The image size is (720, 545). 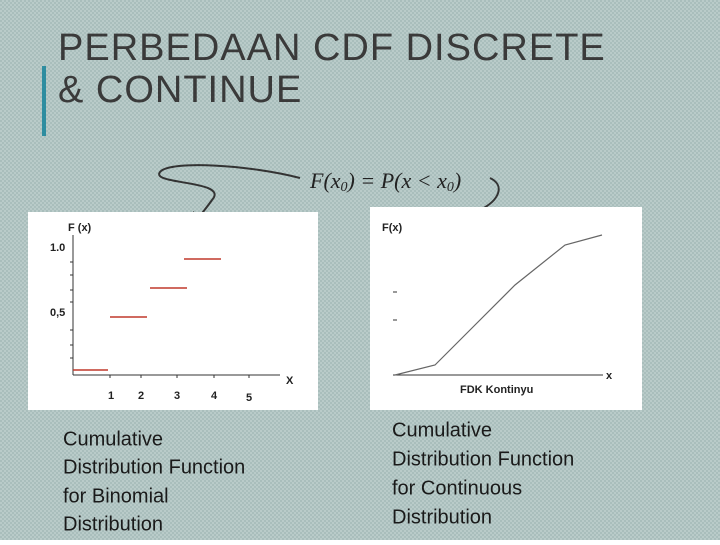 What do you see at coordinates (141, 396) in the screenshot?
I see `tick-label: 2` at bounding box center [141, 396].